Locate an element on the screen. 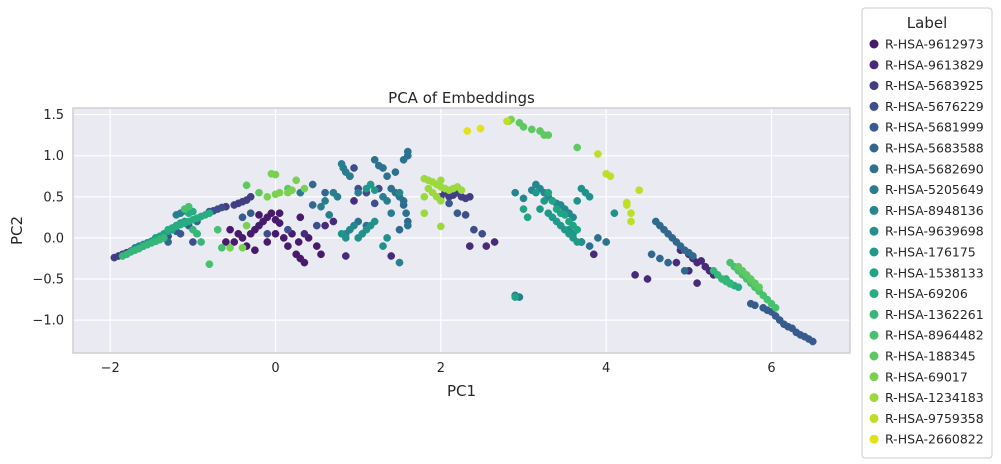 Image resolution: width=1001 pixels, height=464 pixels. legend-item: R-HSA-1362261 is located at coordinates (926, 314).